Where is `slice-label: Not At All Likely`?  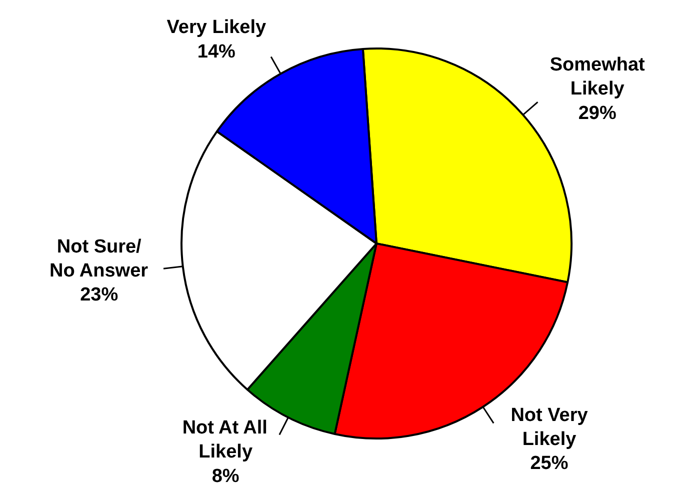 slice-label: Not At All Likely is located at coordinates (225, 440).